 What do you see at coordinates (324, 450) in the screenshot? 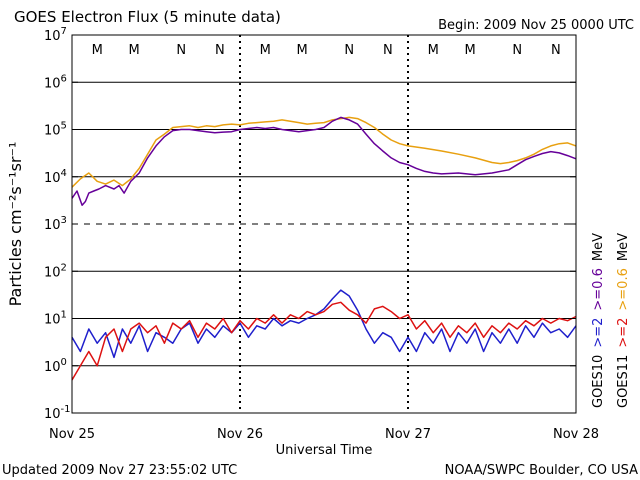
I see `x-axis-label: Universal Time` at bounding box center [324, 450].